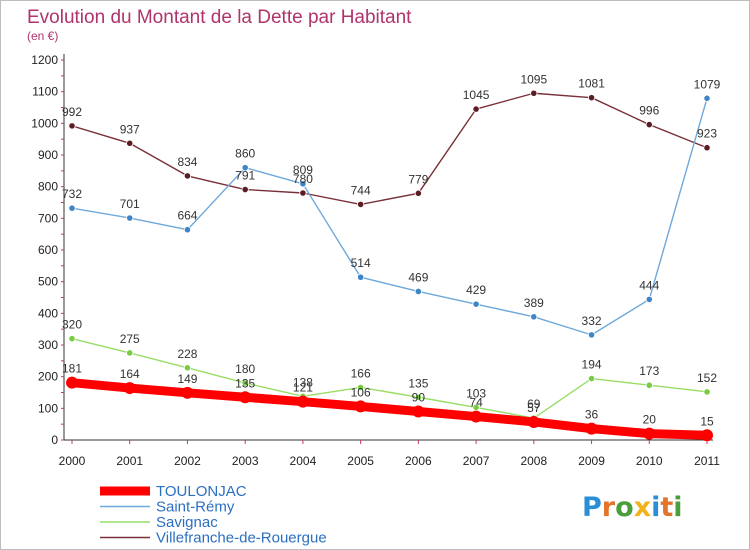  What do you see at coordinates (677, 507) in the screenshot?
I see `logo-letter: i` at bounding box center [677, 507].